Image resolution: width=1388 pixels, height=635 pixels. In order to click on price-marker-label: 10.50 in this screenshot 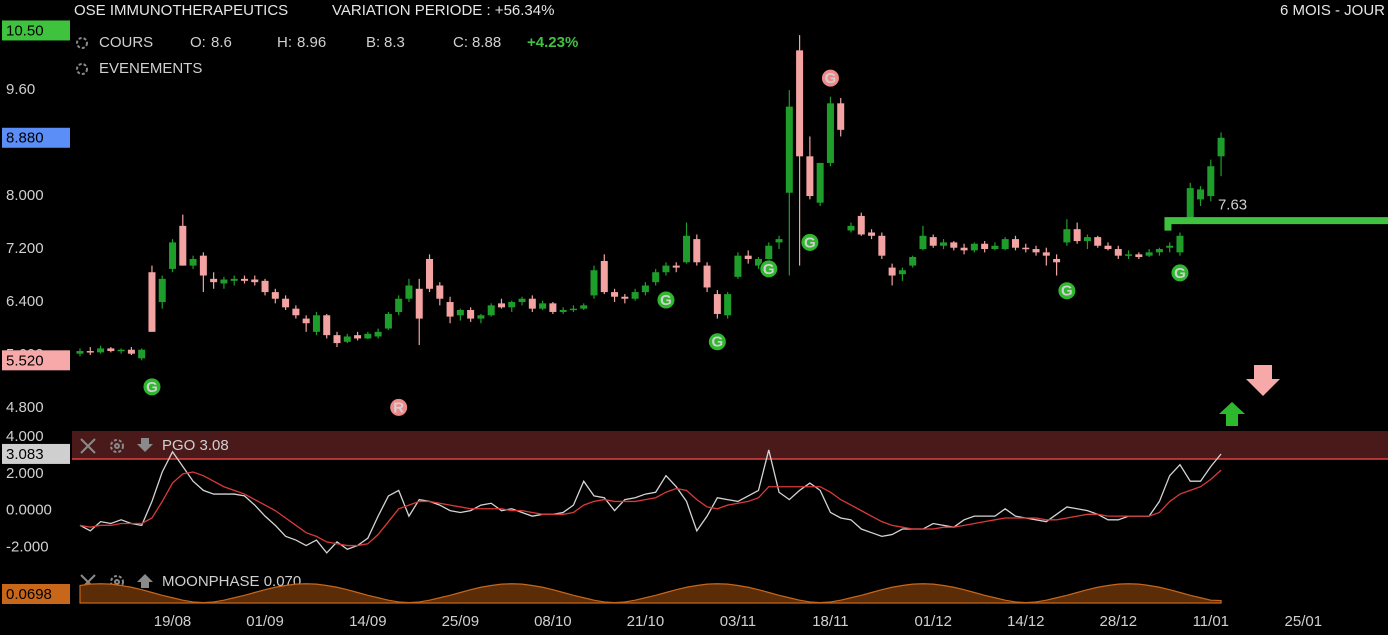, I will do `click(25, 30)`.